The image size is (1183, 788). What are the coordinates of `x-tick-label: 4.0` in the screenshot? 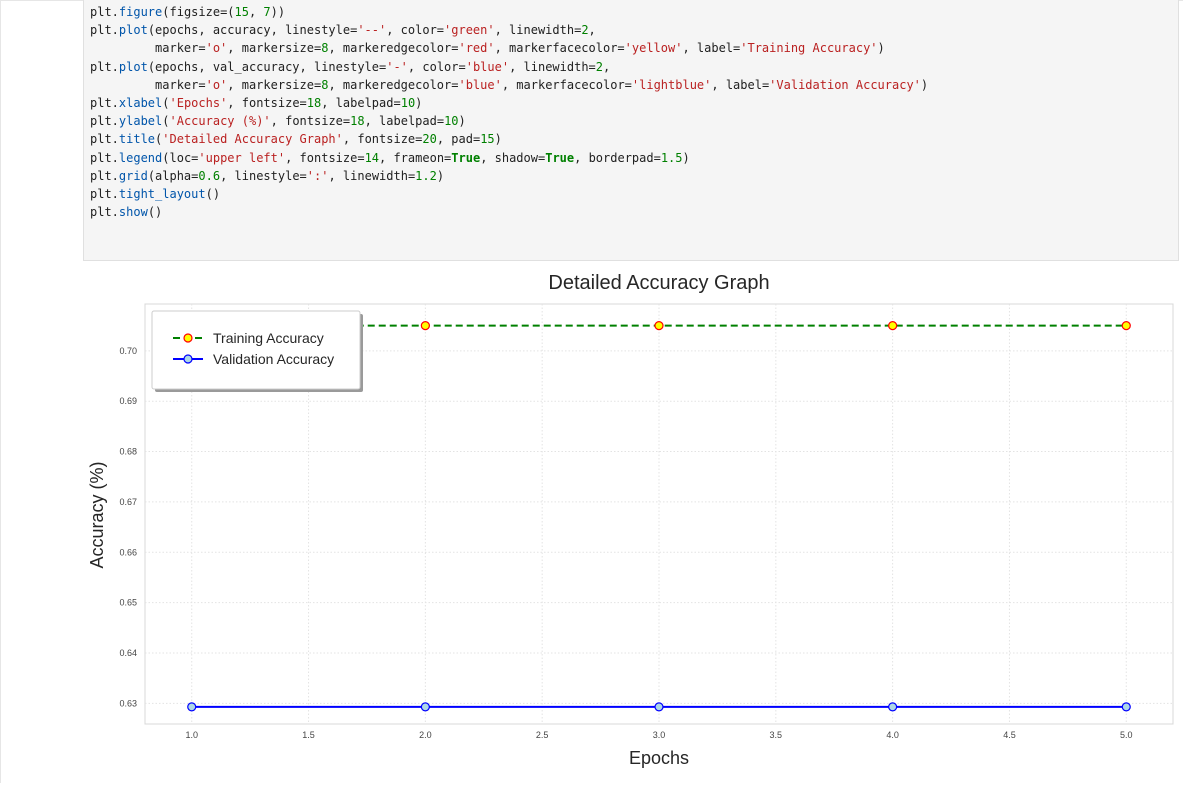 It's located at (892, 735).